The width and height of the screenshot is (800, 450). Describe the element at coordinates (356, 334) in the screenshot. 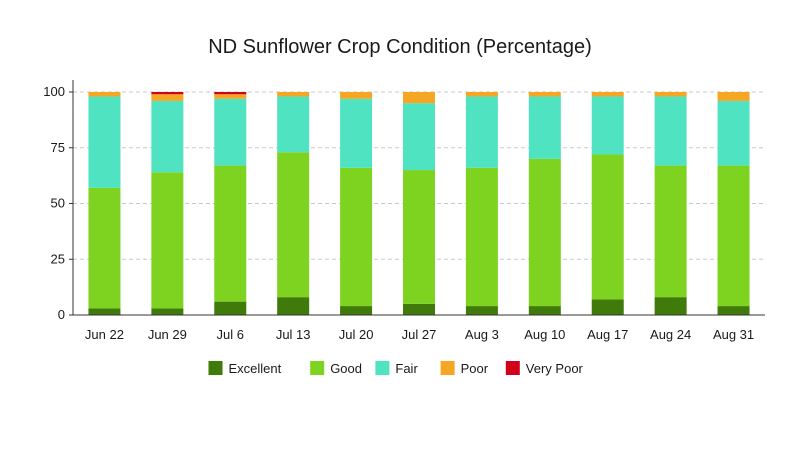

I see `x-tick-label: Jul 20` at that location.